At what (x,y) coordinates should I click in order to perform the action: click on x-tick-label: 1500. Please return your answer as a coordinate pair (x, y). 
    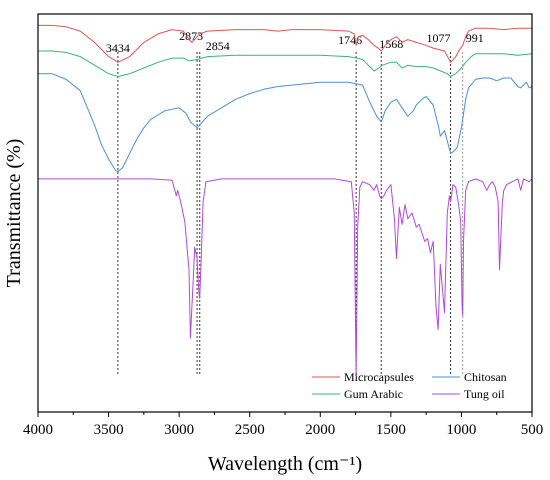
    Looking at the image, I should click on (391, 430).